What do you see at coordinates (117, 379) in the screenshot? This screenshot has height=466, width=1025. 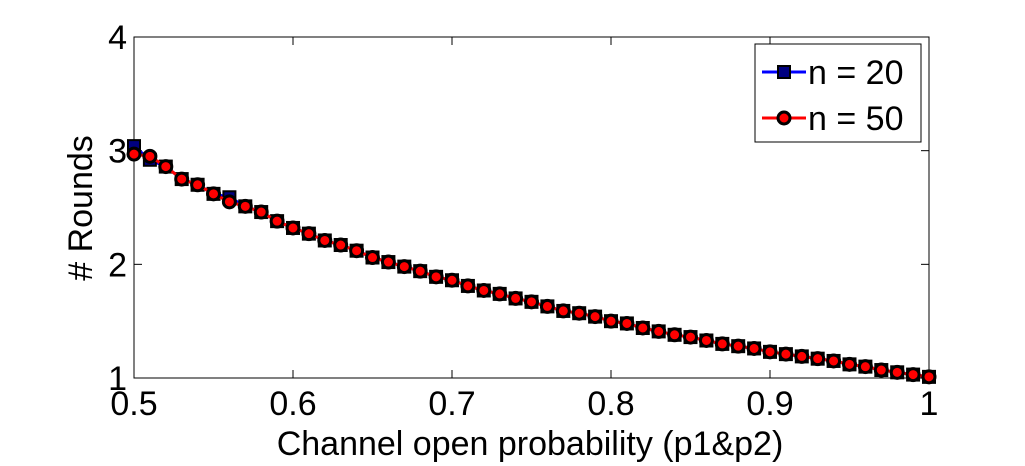 I see `y-tick-label: 1` at bounding box center [117, 379].